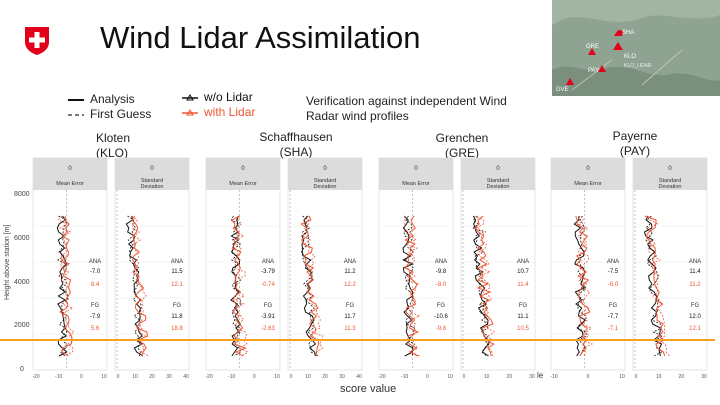  I want to click on reference-height-line, so click(357, 340).